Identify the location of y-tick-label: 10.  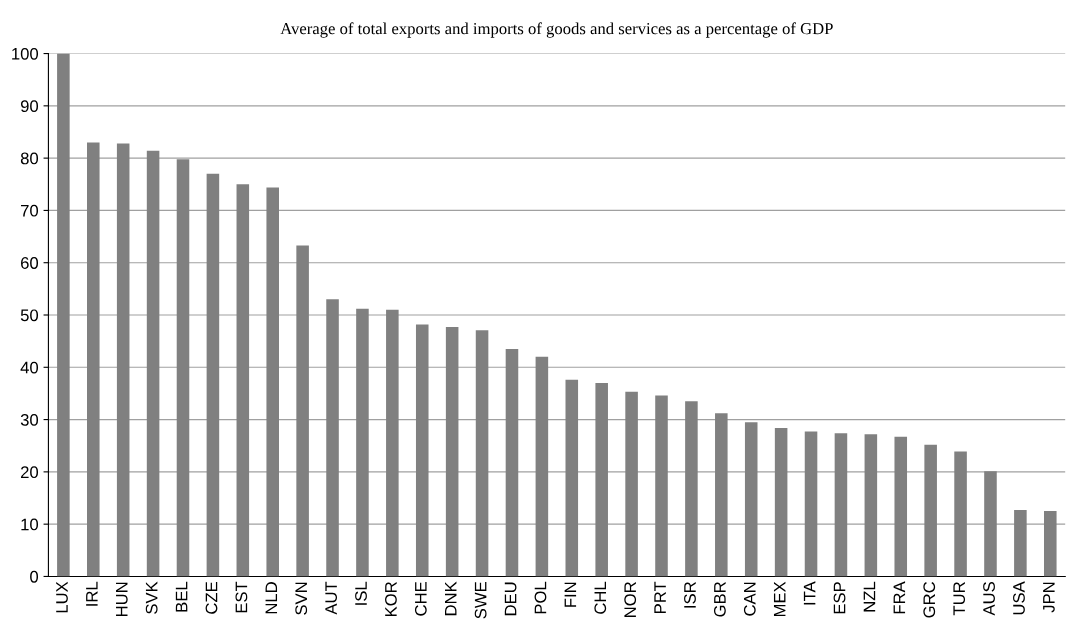
(30, 524).